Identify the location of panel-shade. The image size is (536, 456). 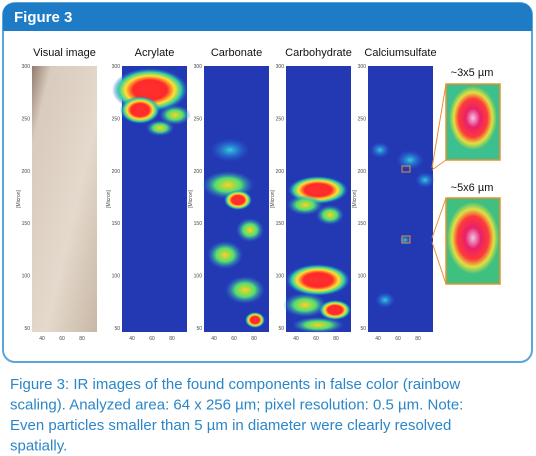
(400, 199).